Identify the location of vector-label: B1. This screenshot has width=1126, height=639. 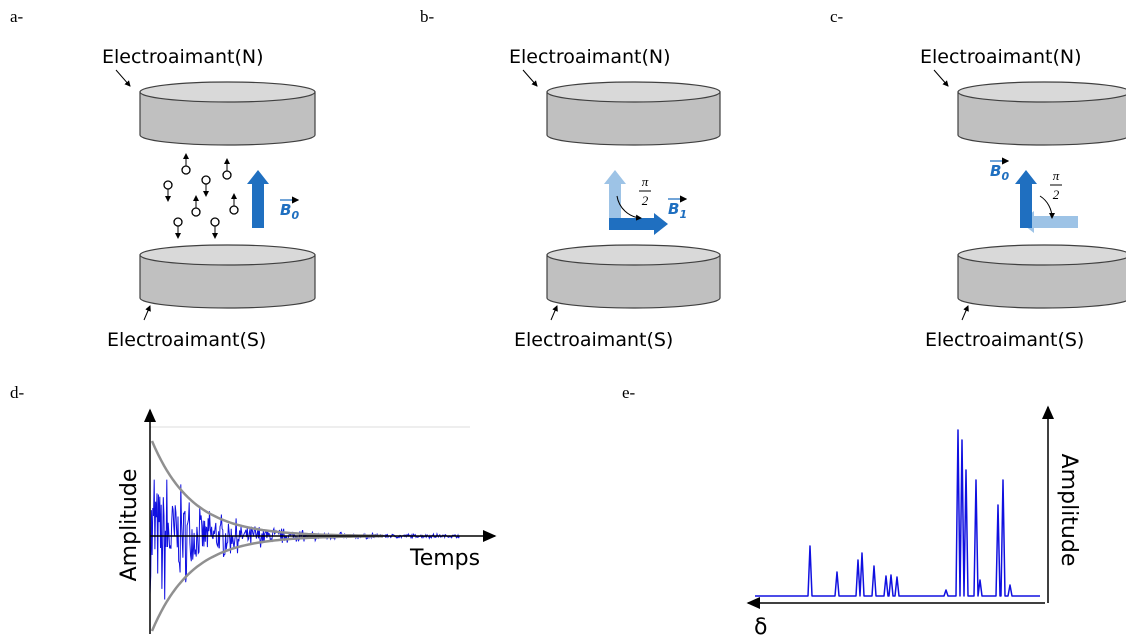
(677, 210).